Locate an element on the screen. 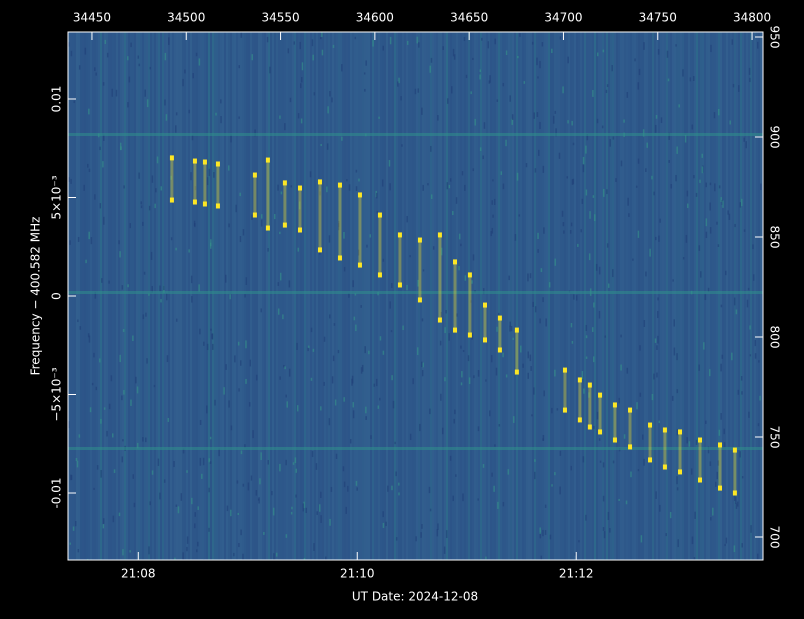  interference-line is located at coordinates (415, 292).